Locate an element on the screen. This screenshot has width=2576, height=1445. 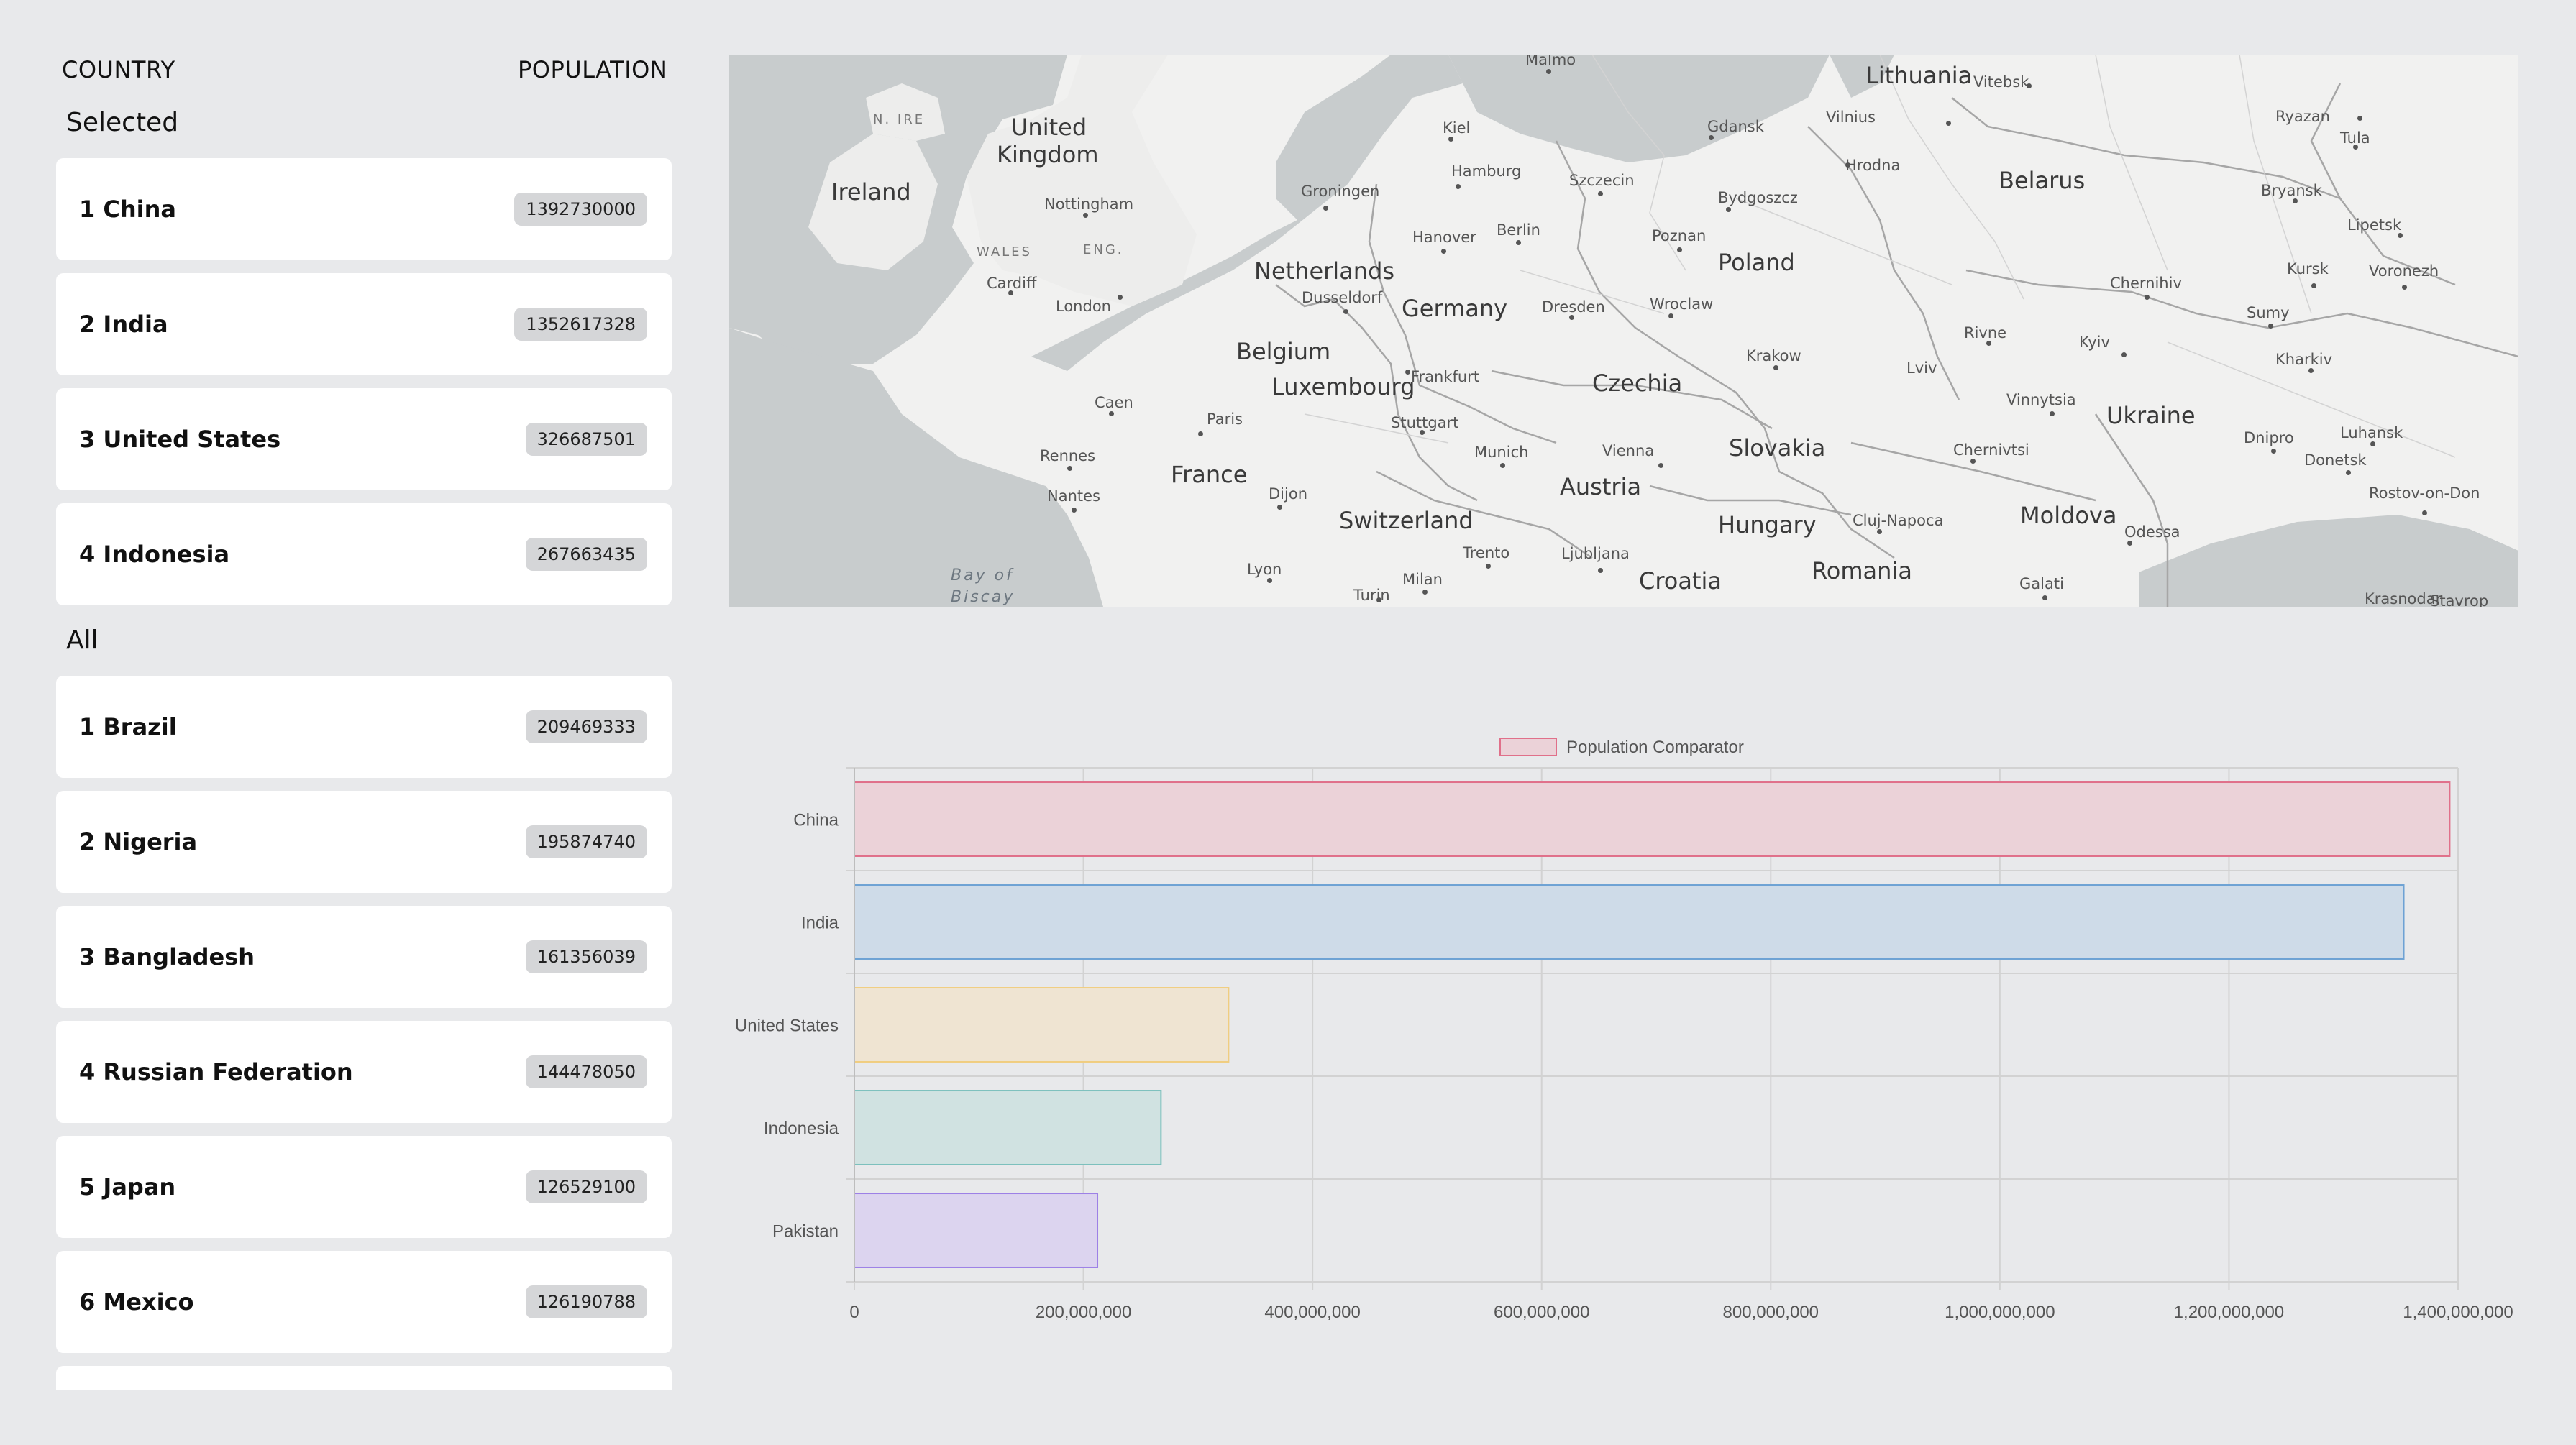
country-label: Croatia is located at coordinates (1680, 581).